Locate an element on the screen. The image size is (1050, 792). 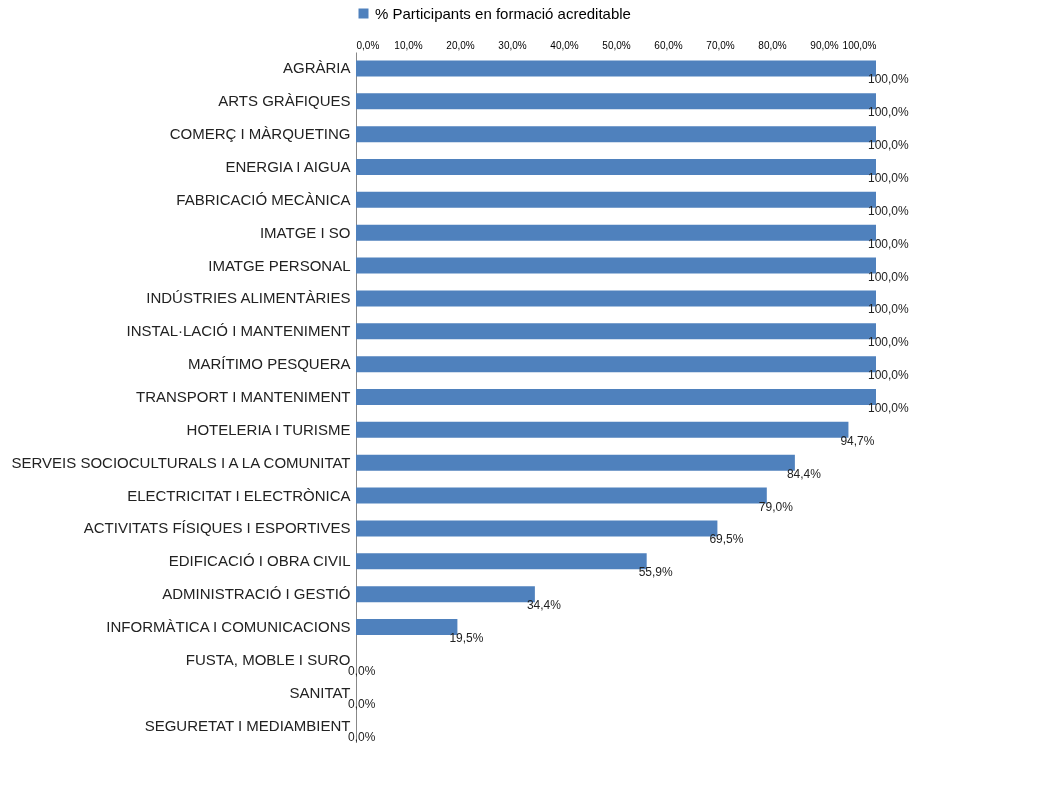
x-tick-label: 0,0% is located at coordinates (368, 45).